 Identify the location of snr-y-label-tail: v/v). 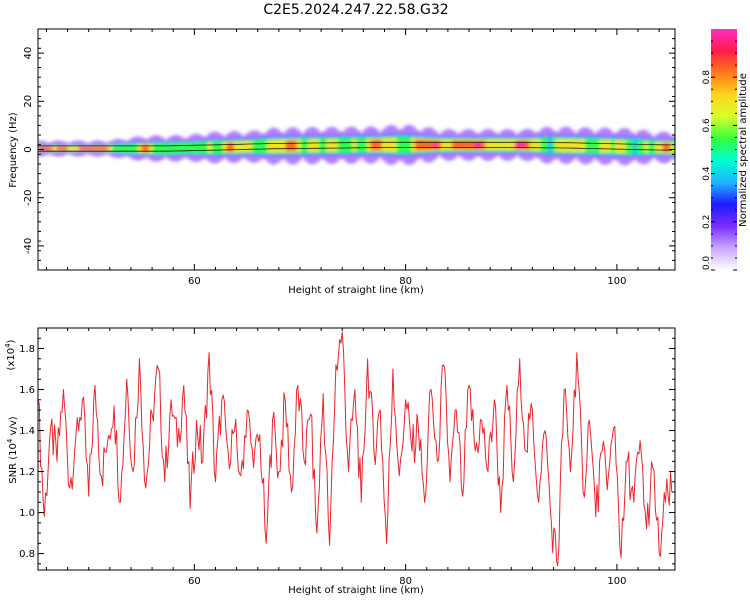
(13, 427).